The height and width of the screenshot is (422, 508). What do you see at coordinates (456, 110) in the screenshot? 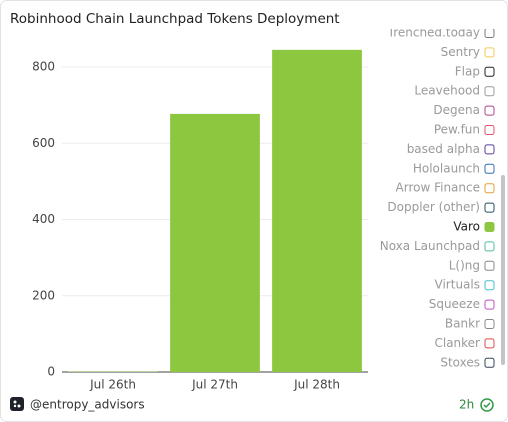
I see `legend-label: Degena` at bounding box center [456, 110].